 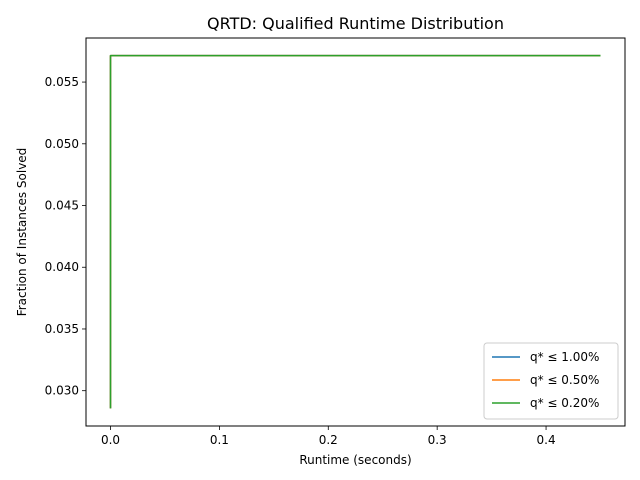 I want to click on x-axis-ticks: 0.0 0.1 0.2 0.3 0.4, so click(x=328, y=436).